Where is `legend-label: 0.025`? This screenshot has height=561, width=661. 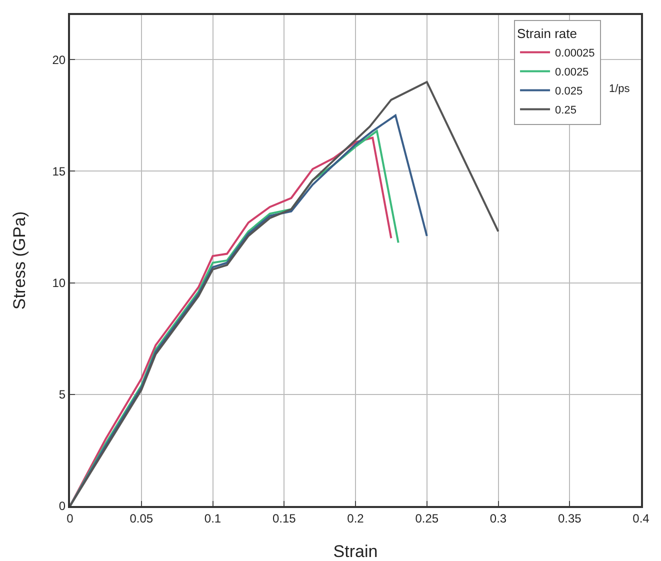 legend-label: 0.025 is located at coordinates (569, 92).